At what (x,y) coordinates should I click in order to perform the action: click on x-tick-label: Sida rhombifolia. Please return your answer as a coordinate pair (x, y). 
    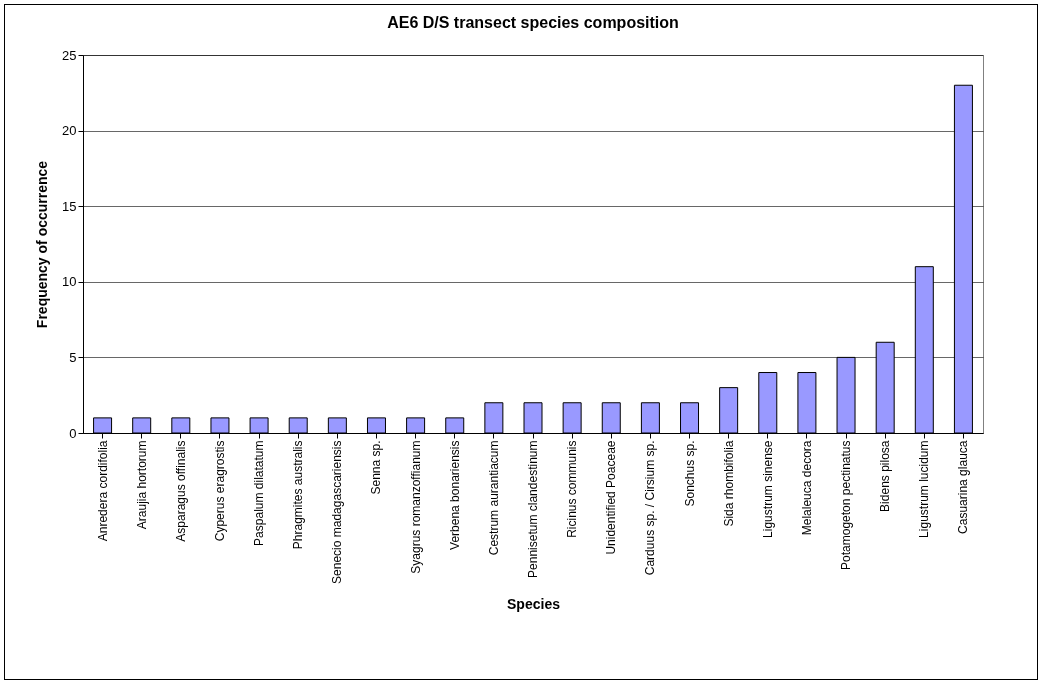
    Looking at the image, I should click on (728, 483).